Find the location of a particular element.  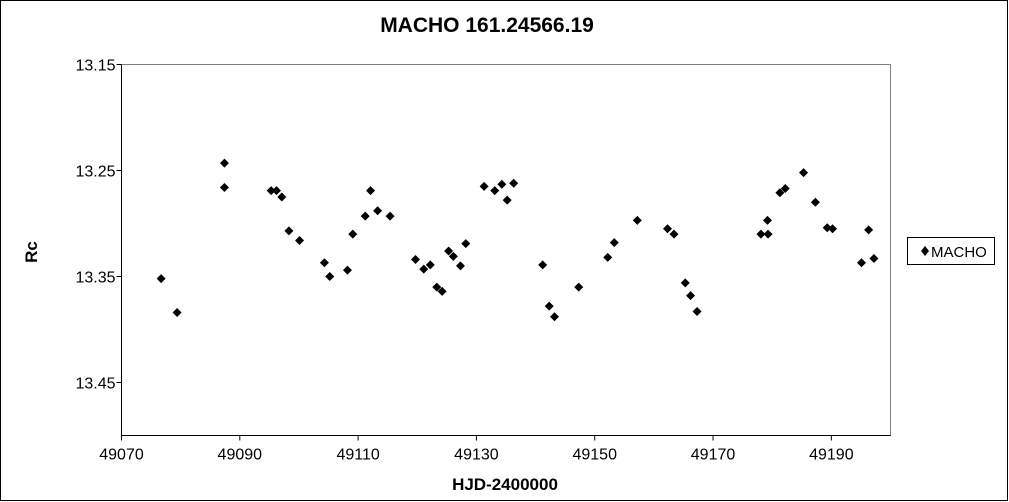

x-tick-label: 49130 is located at coordinates (476, 455).